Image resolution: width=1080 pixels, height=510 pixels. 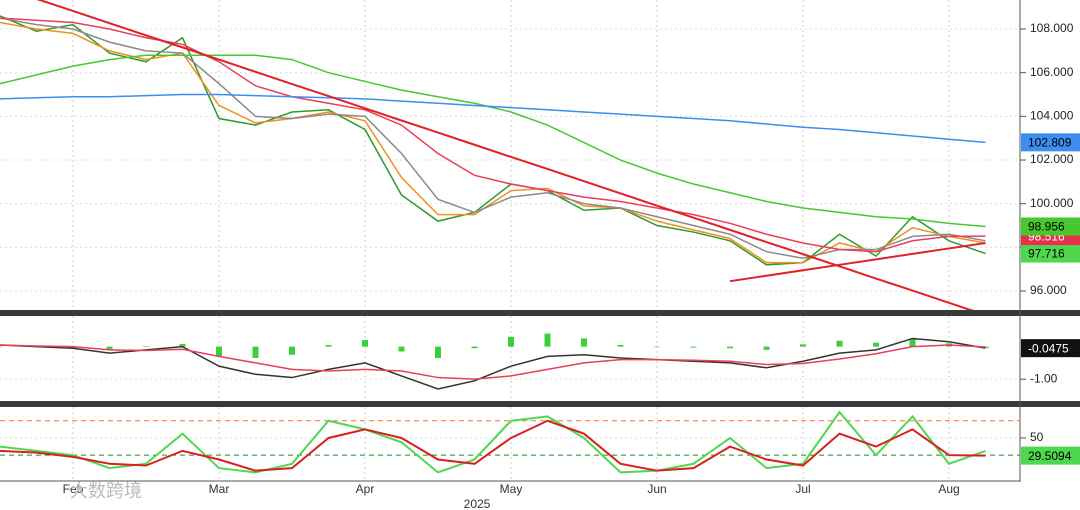 What do you see at coordinates (477, 503) in the screenshot?
I see `x-year-label: 2025` at bounding box center [477, 503].